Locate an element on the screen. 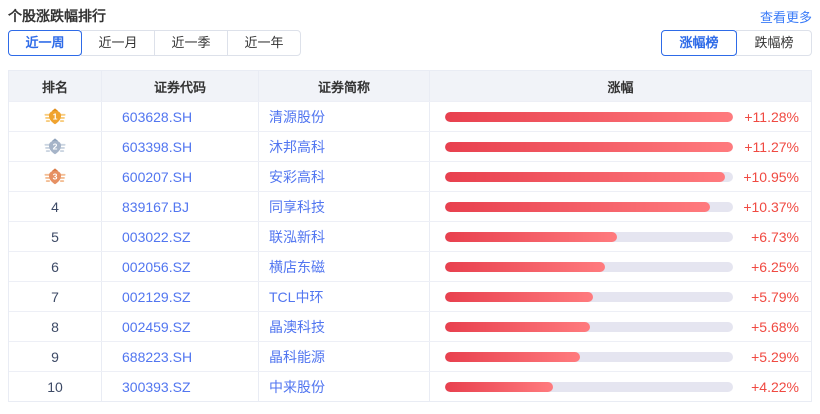 Image resolution: width=820 pixels, height=414 pixels. table-row: 10 300393.SZ 中来股份 +4.22% is located at coordinates (410, 386).